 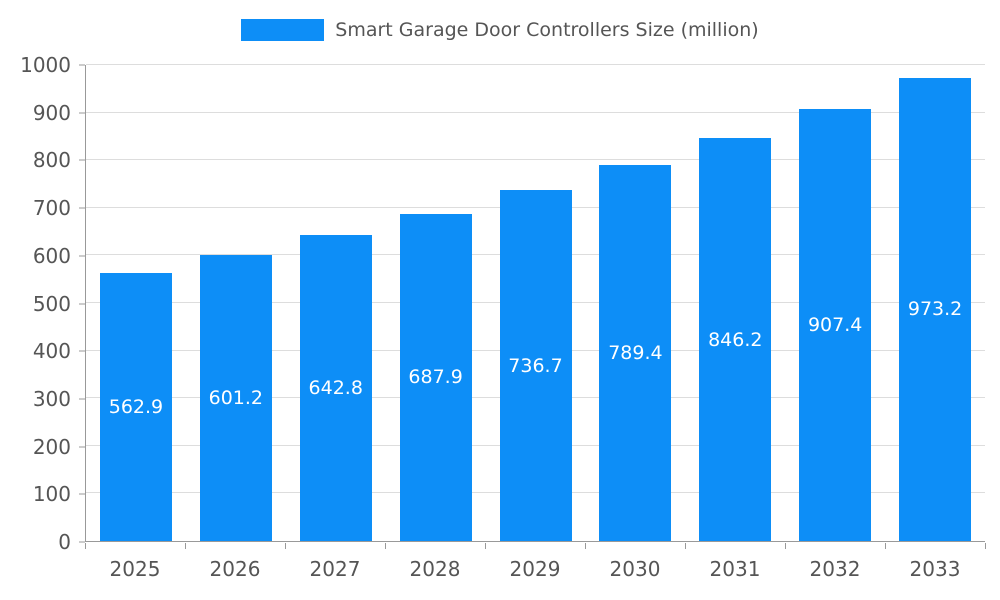 I want to click on bar-slot: 736.7, so click(x=536, y=303).